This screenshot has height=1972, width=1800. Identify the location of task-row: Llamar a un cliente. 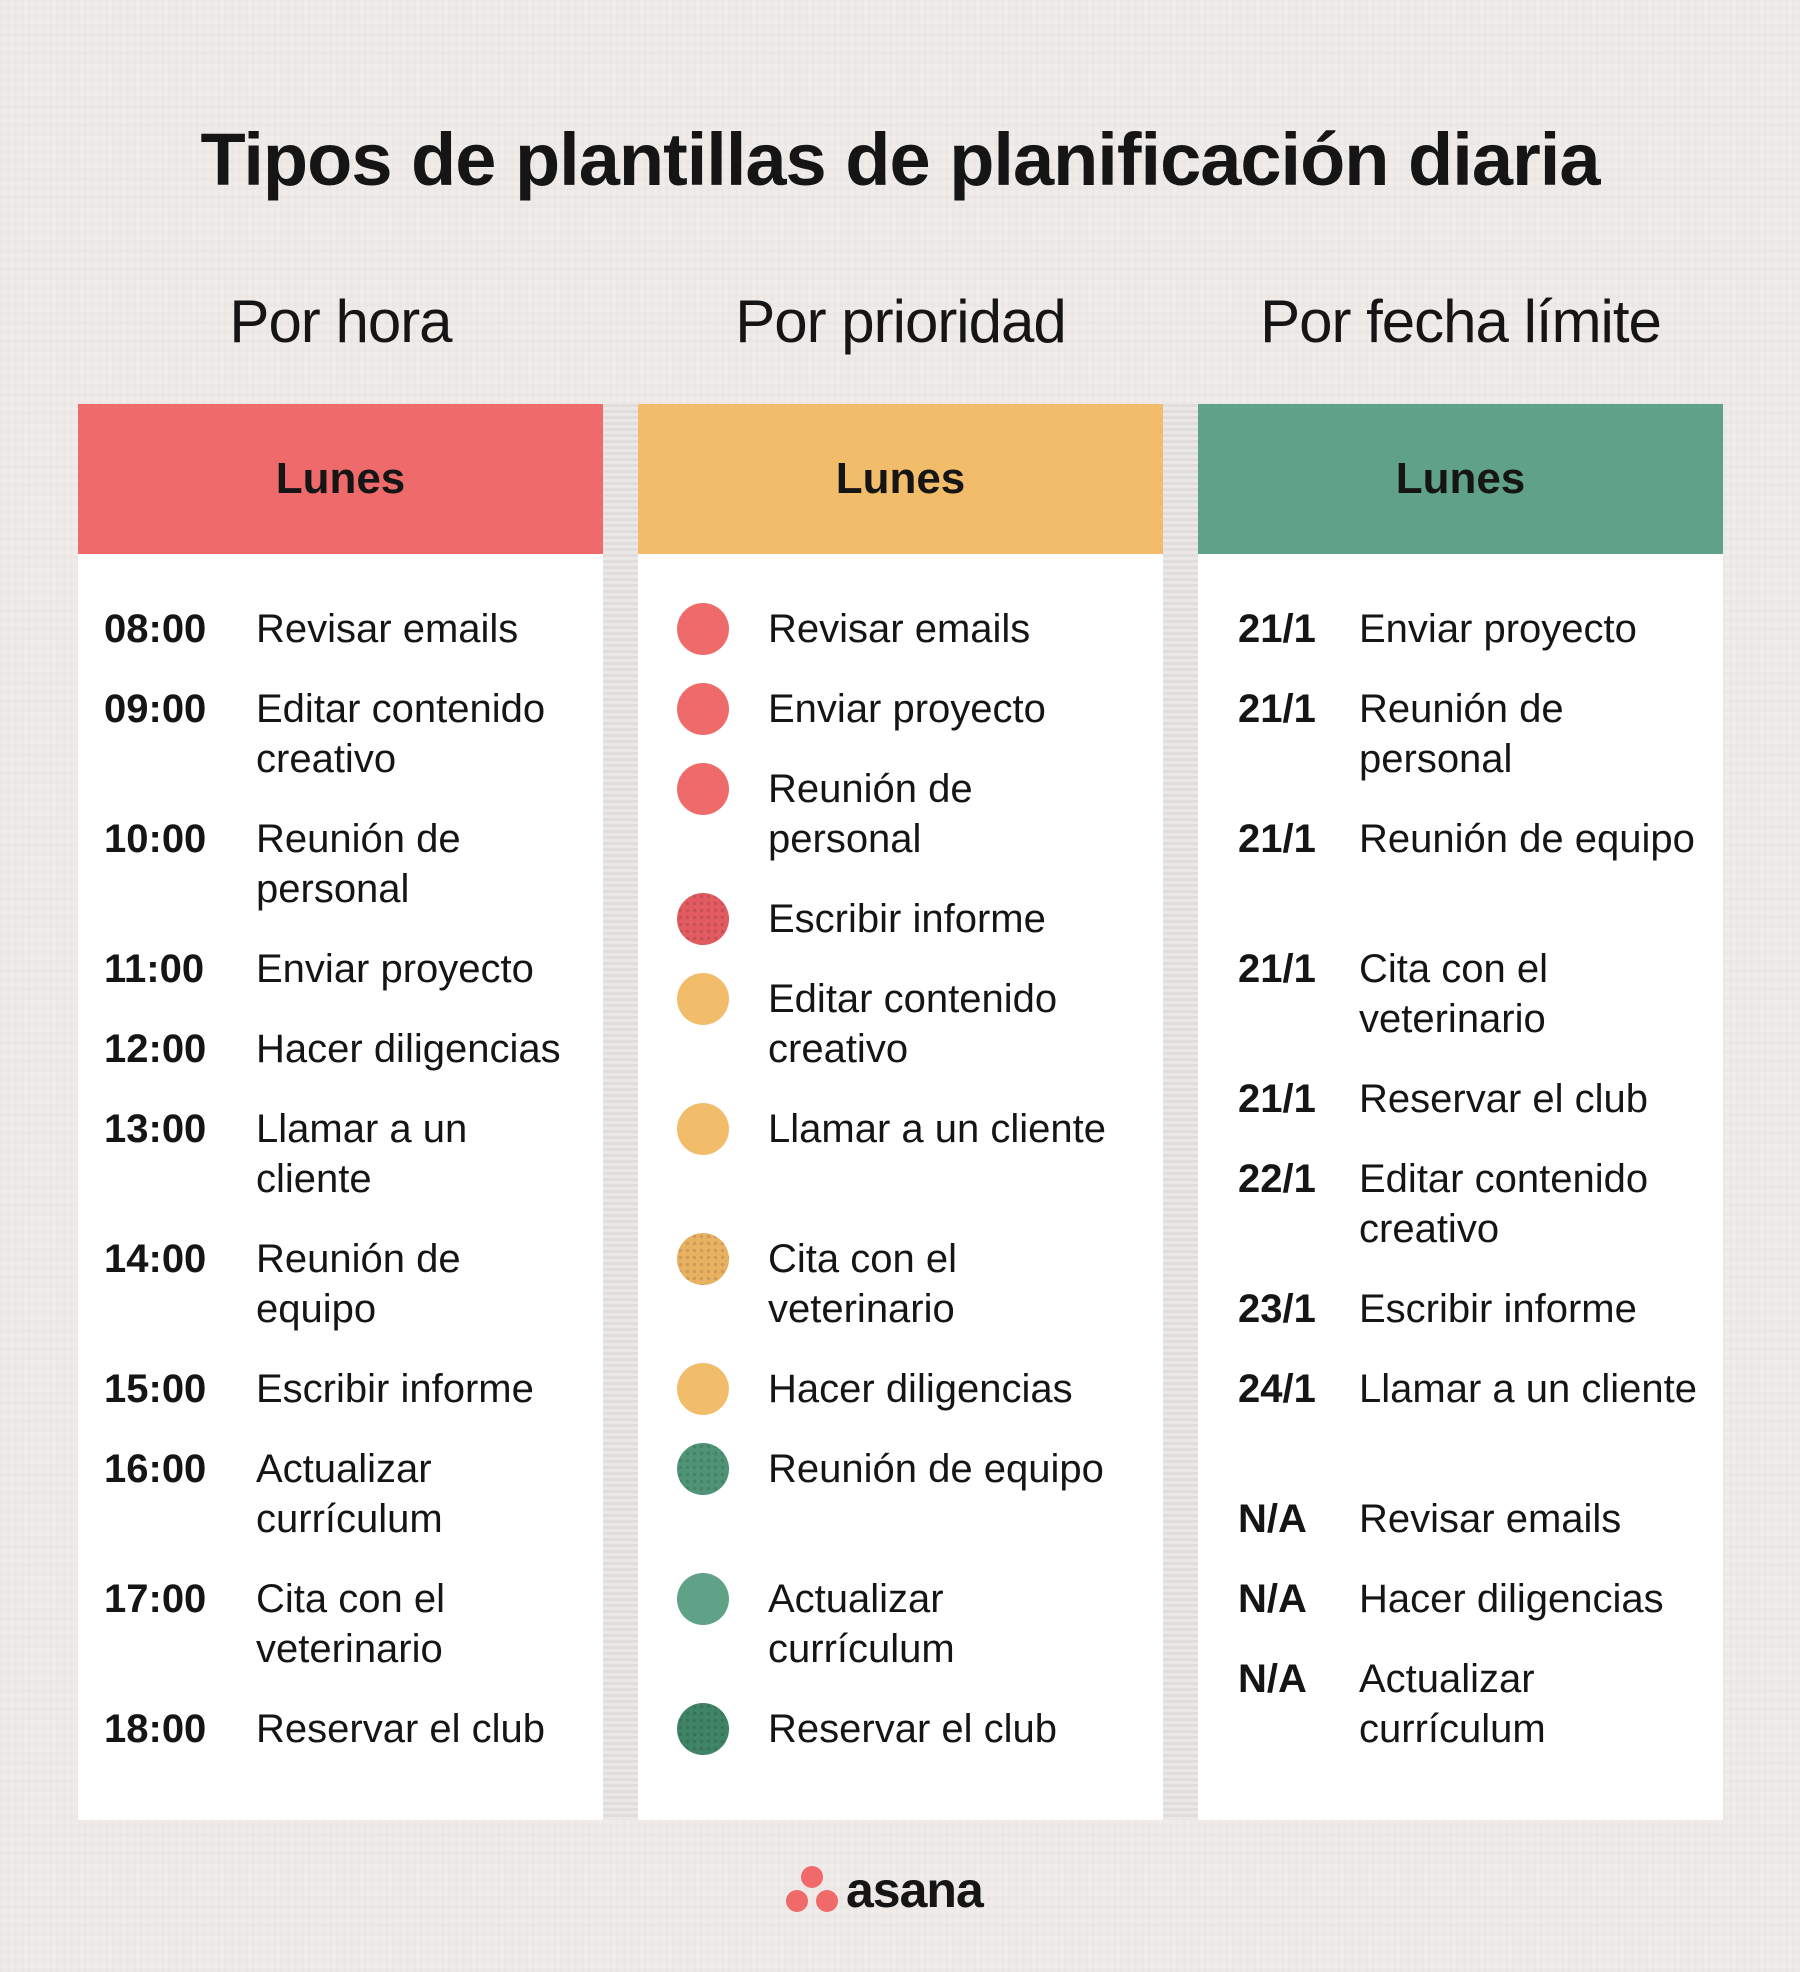
(900, 1168).